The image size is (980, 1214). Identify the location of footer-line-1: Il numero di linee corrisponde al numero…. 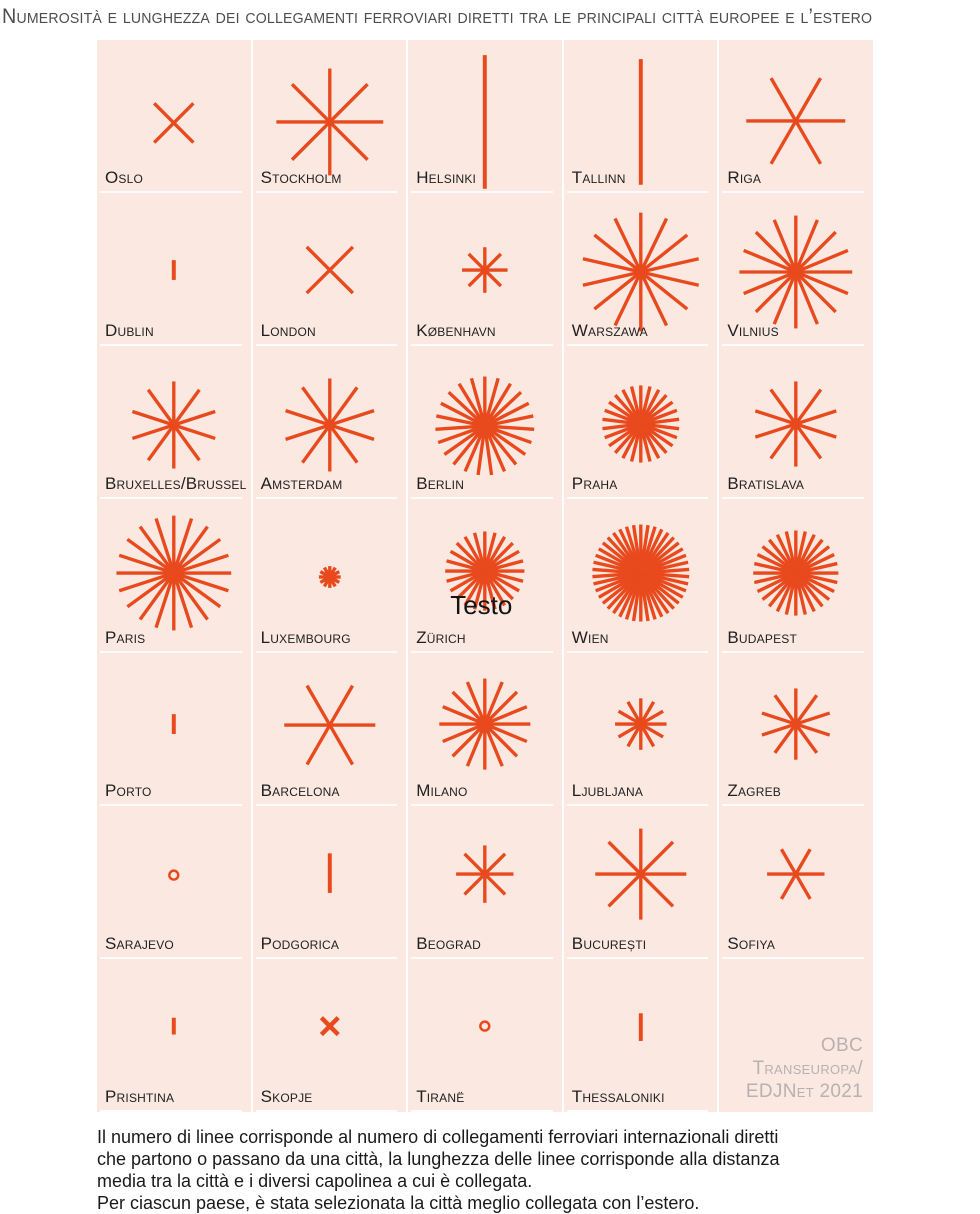
(438, 1137).